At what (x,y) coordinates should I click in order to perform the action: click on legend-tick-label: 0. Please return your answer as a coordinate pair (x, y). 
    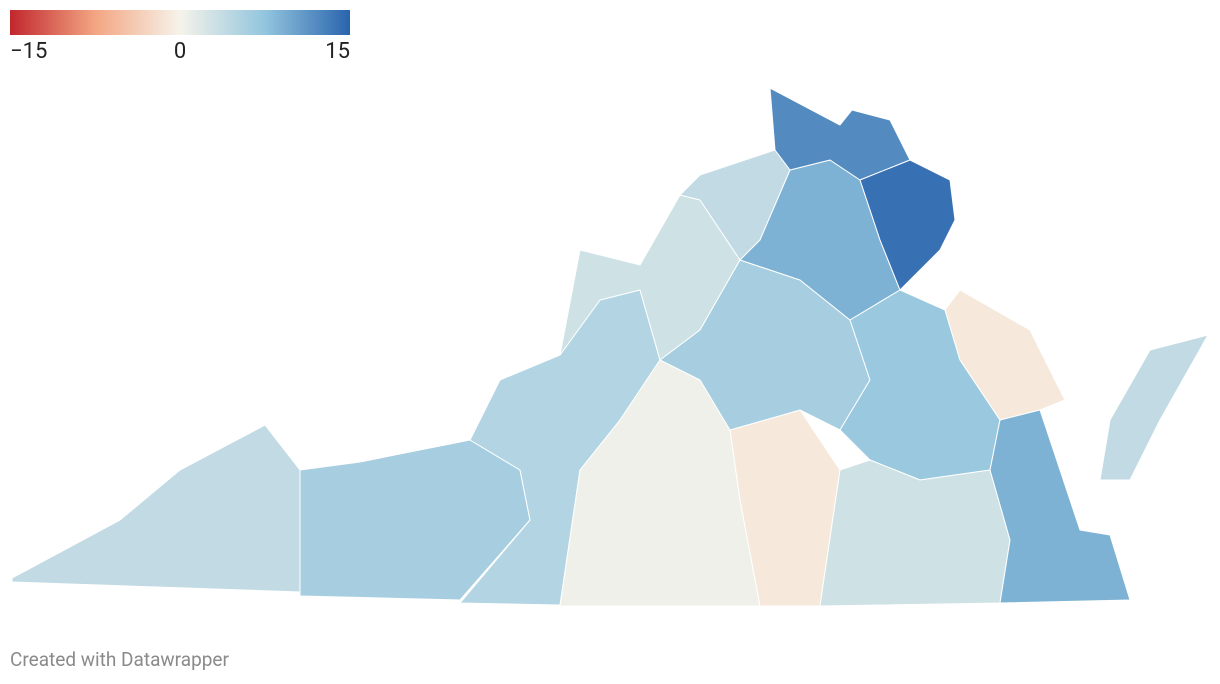
    Looking at the image, I should click on (180, 51).